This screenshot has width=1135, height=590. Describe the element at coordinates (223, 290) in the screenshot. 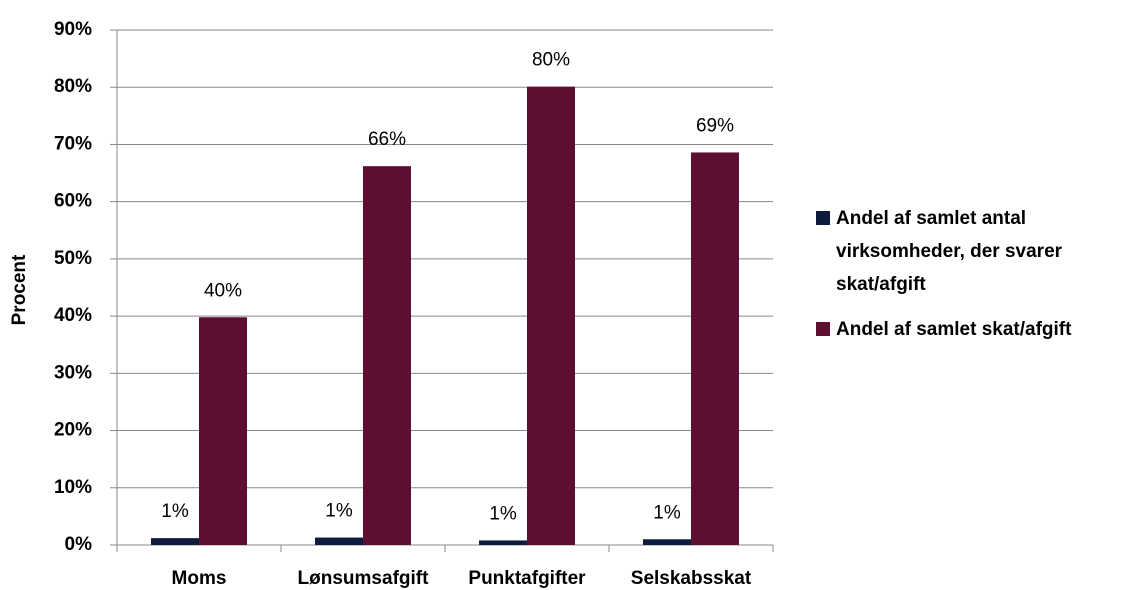

I see `value-label: 40%` at that location.